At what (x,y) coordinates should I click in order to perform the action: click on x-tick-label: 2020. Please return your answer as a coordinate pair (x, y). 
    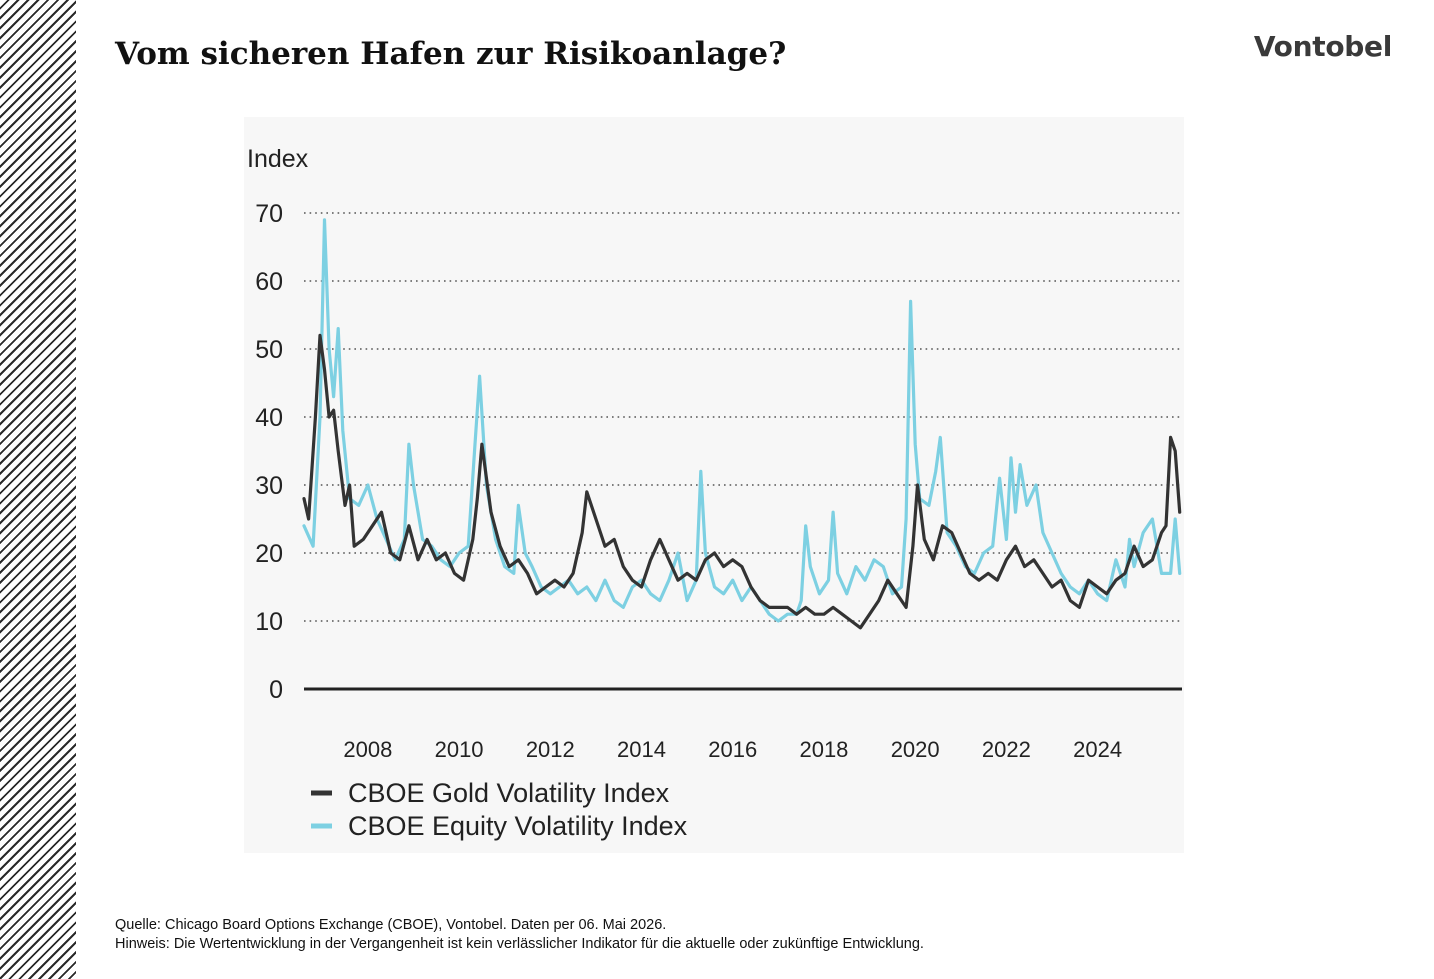
    Looking at the image, I should click on (915, 749).